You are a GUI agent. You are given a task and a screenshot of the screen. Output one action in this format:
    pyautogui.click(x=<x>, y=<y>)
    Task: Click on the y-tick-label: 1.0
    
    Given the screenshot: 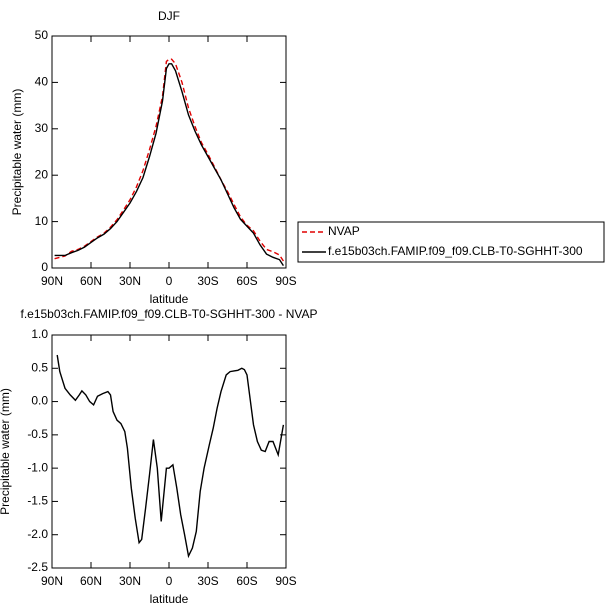 What is the action you would take?
    pyautogui.click(x=39, y=334)
    